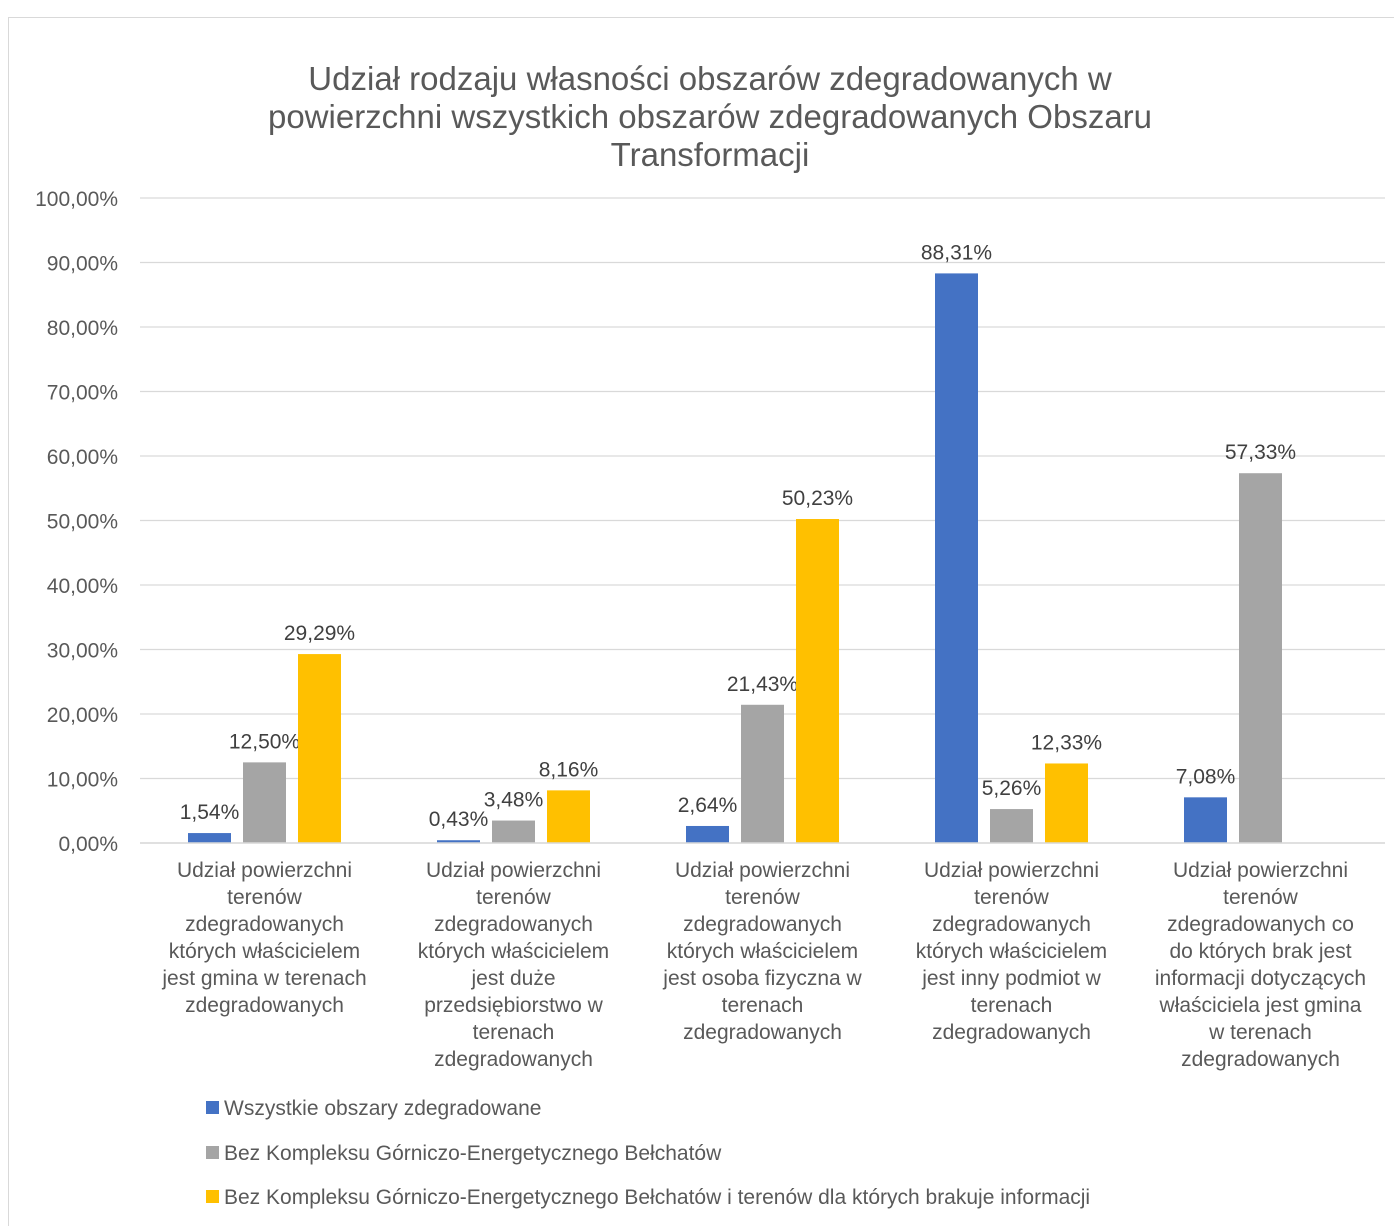 This screenshot has height=1226, width=1394. Describe the element at coordinates (1066, 742) in the screenshot. I see `data-label: 12,33%` at that location.